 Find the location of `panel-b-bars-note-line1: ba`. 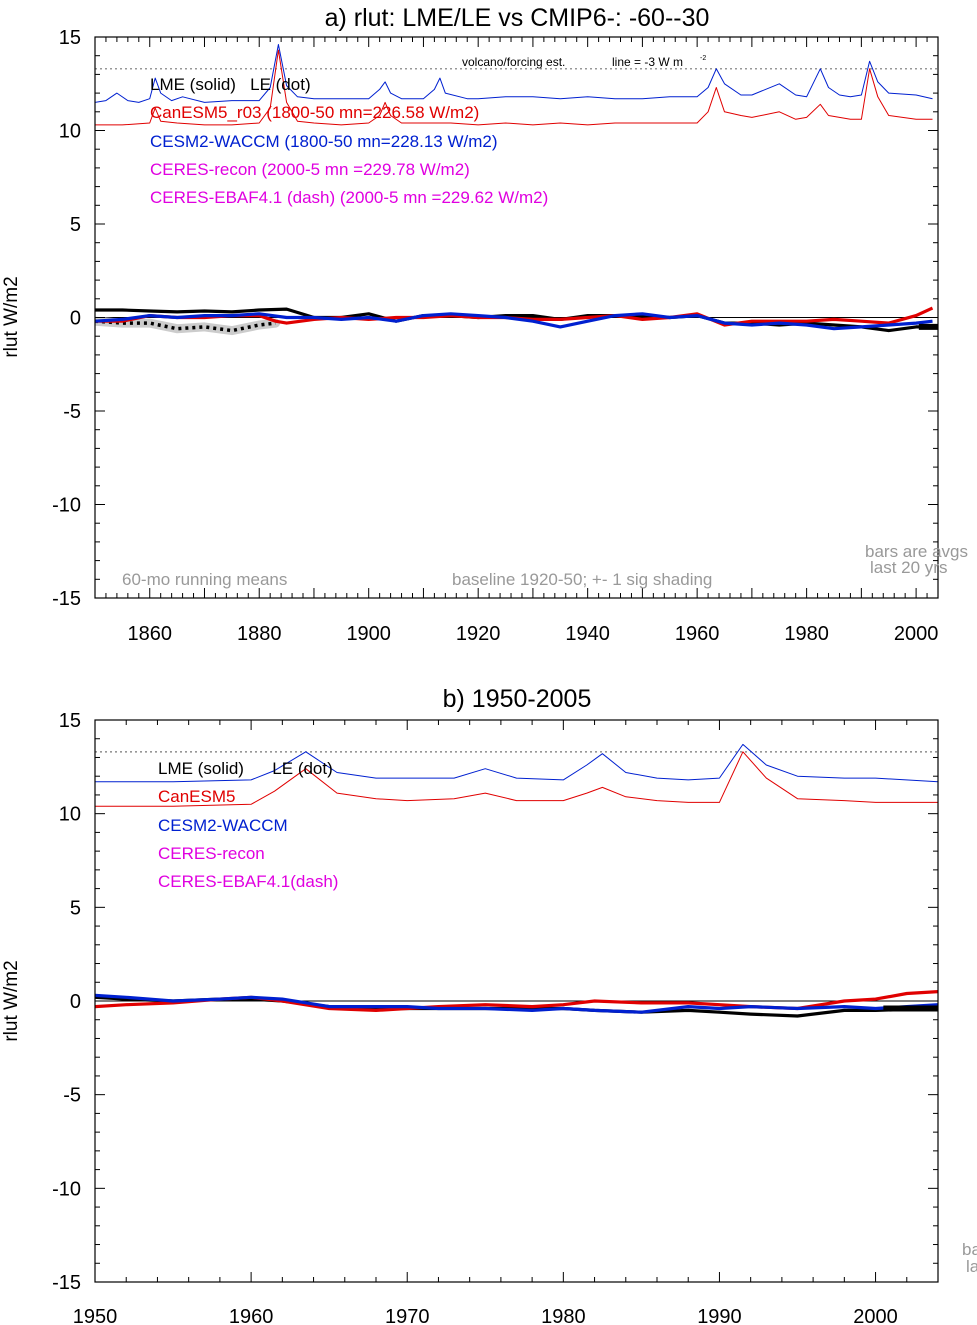

panel-b-bars-note-line1: ba is located at coordinates (969, 1249).